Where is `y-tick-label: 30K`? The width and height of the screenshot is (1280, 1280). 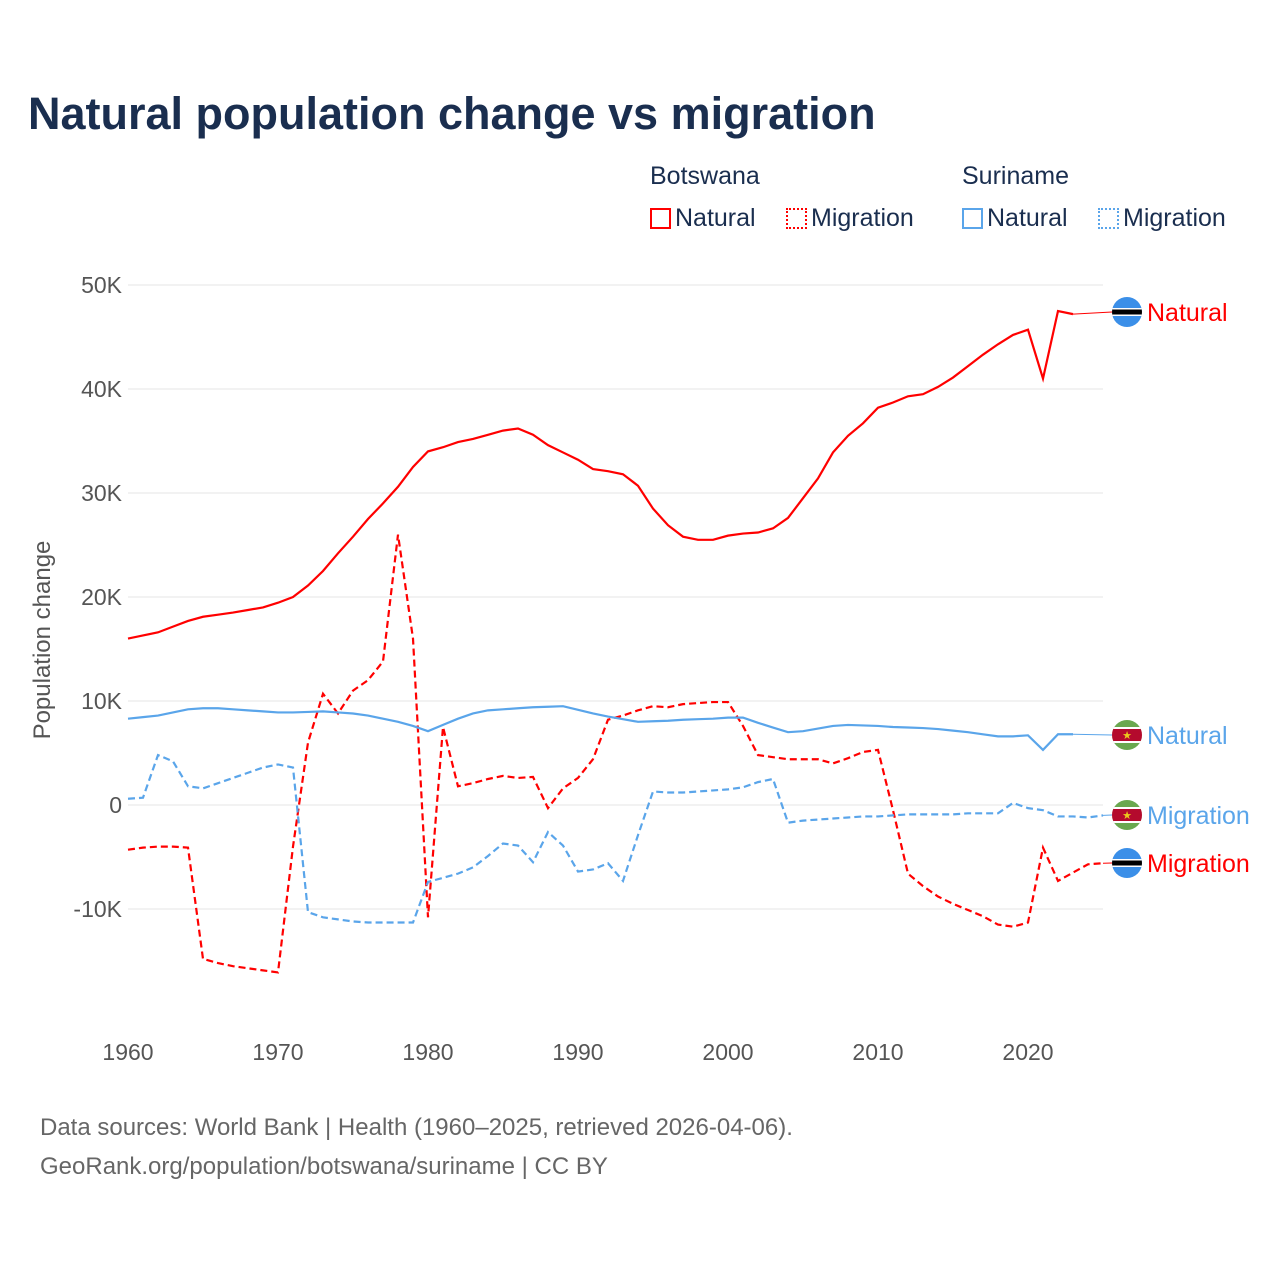 y-tick-label: 30K is located at coordinates (102, 493).